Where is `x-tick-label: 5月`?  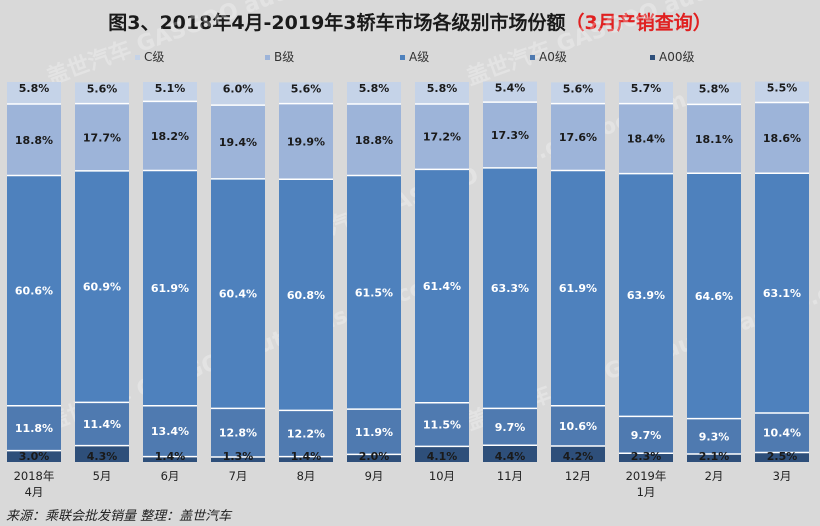
x-tick-label: 5月 is located at coordinates (102, 476).